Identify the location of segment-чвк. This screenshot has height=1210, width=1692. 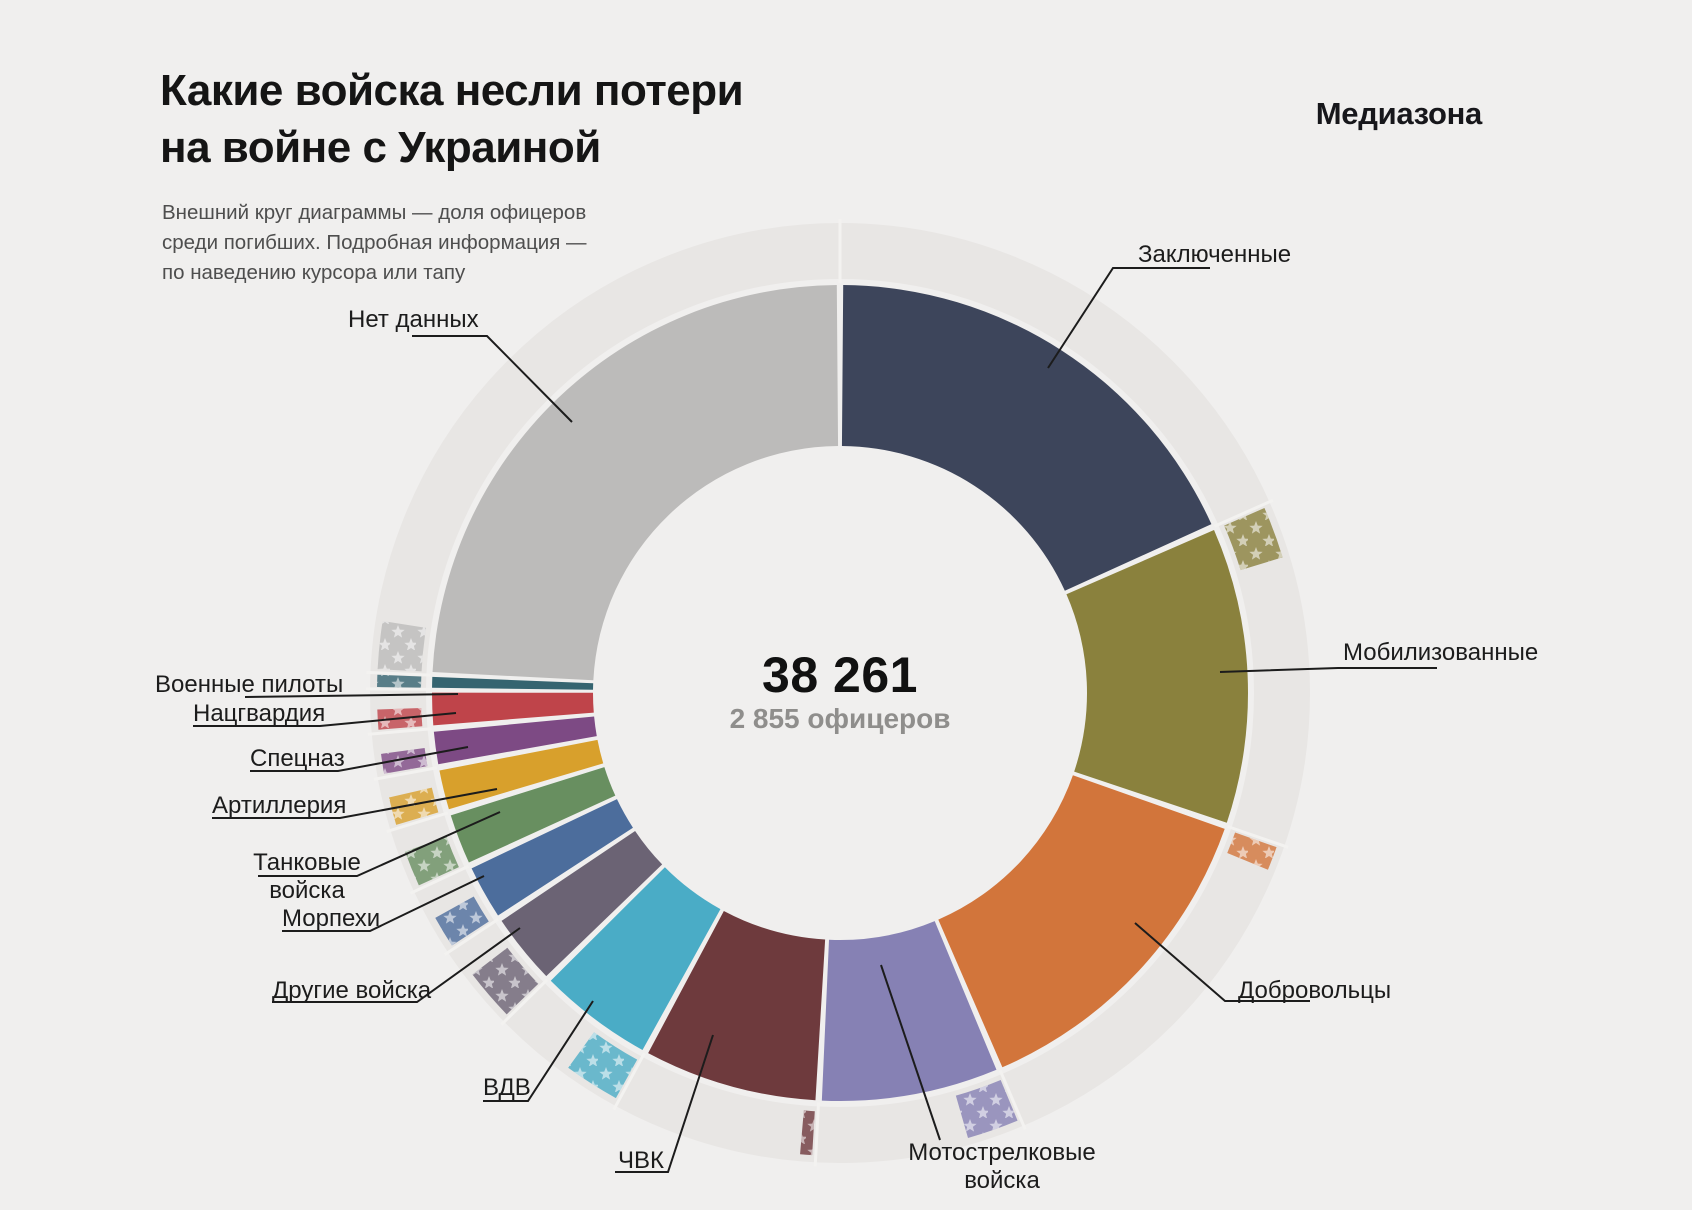
(737, 1005).